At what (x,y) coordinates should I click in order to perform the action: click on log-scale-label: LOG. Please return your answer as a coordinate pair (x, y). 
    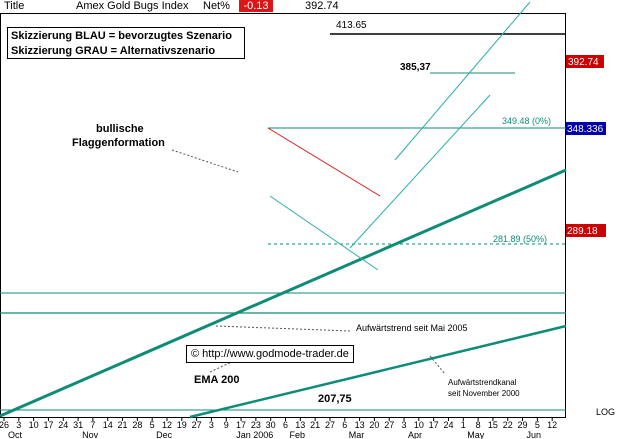
    Looking at the image, I should click on (605, 412).